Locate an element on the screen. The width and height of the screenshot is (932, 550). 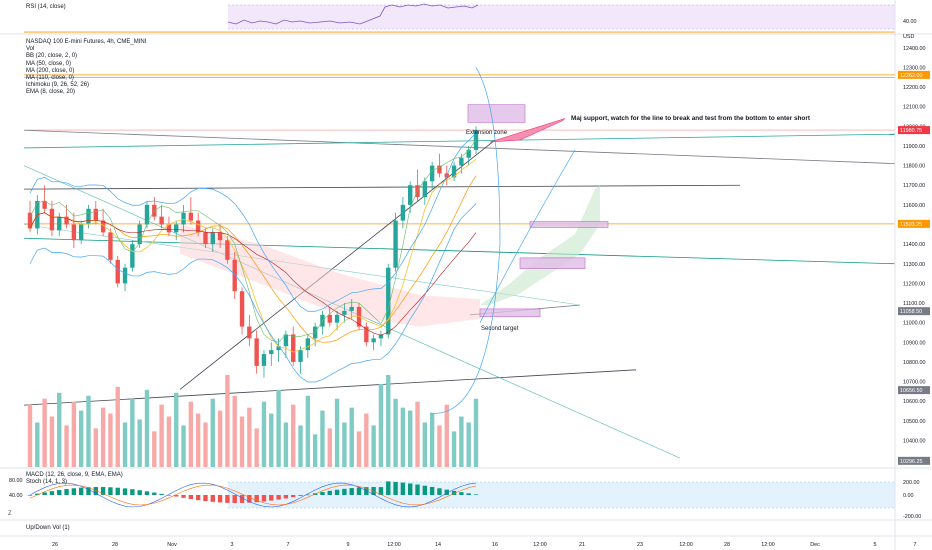
price-tick: 11600.00 is located at coordinates (914, 206).